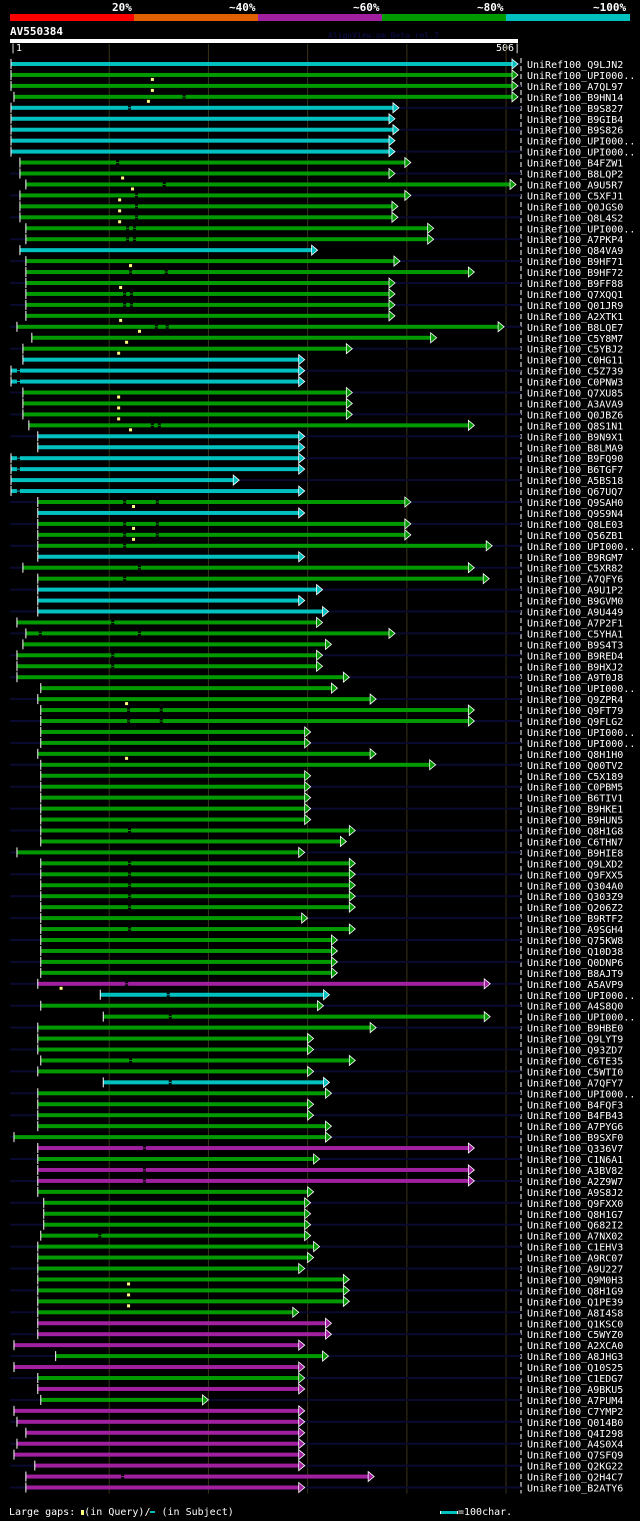 The width and height of the screenshot is (640, 1521). What do you see at coordinates (575, 1149) in the screenshot?
I see `hit-label: UniRef100_Q336V7` at bounding box center [575, 1149].